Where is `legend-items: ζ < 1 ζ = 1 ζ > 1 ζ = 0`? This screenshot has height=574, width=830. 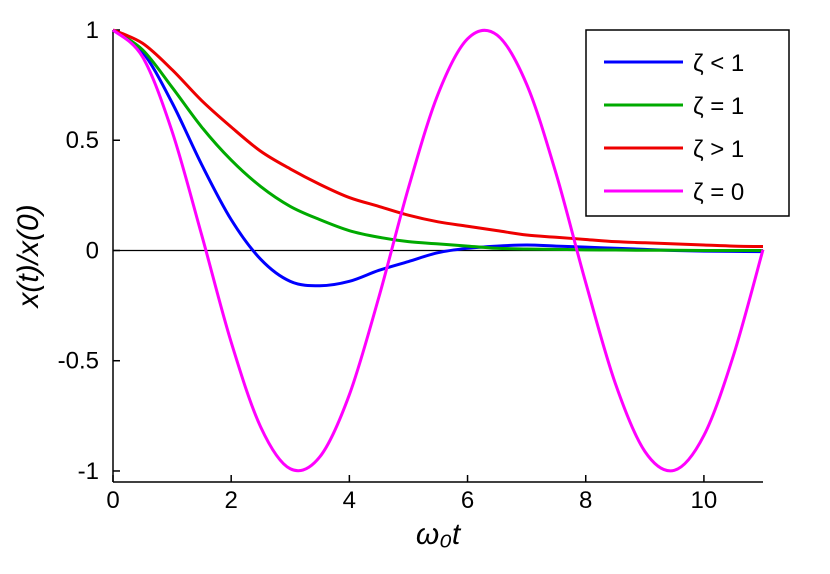
legend-items: ζ < 1 ζ = 1 ζ > 1 ζ = 0 is located at coordinates (674, 128).